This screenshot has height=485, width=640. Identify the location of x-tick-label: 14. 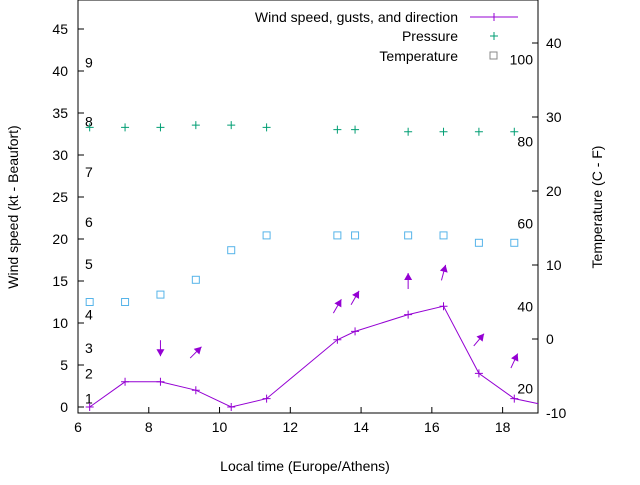
(361, 427).